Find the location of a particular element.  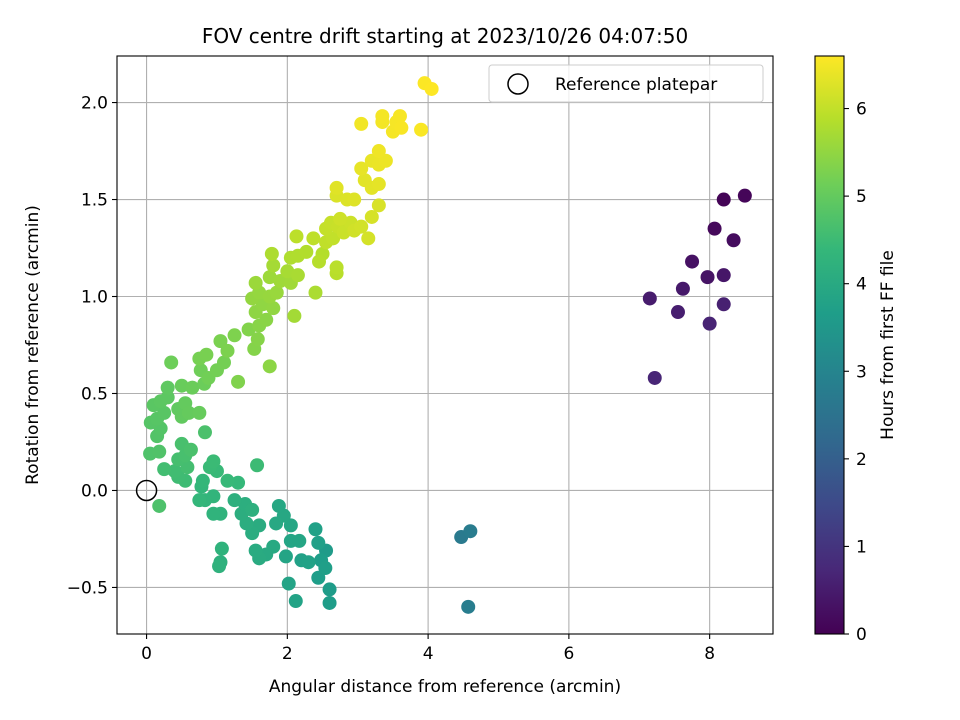

y-axis-label: Rotation from reference (arcmin) is located at coordinates (33, 345).